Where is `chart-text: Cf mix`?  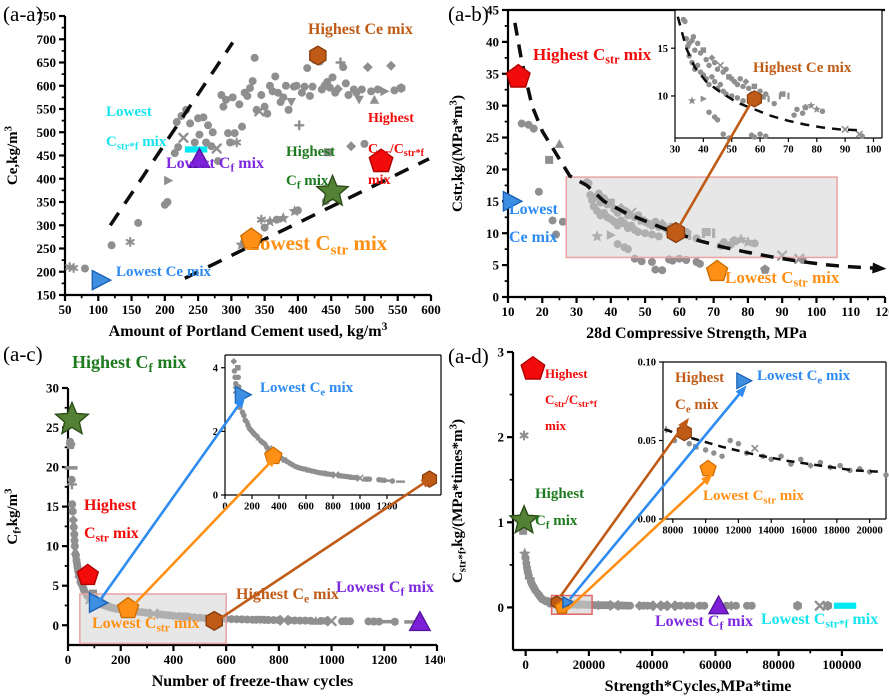
chart-text: Cf mix is located at coordinates (307, 182).